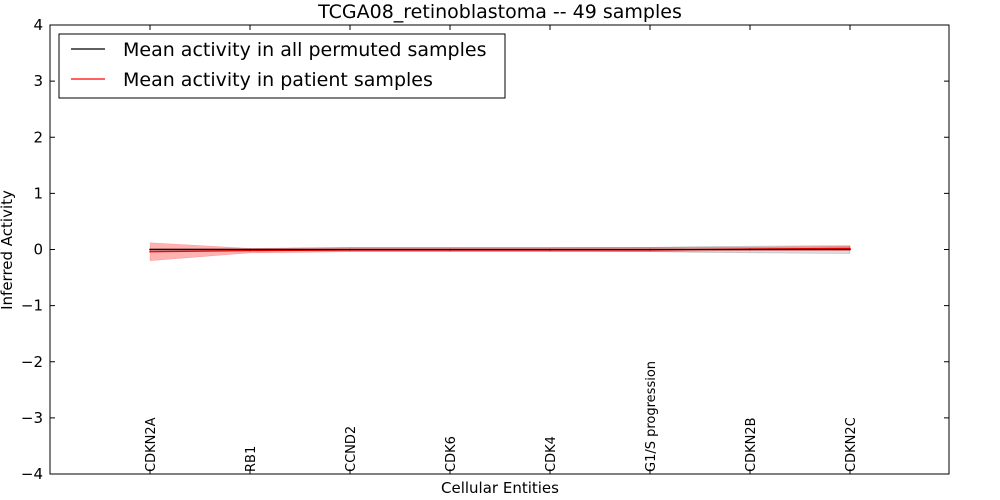  I want to click on y-tick-label: 0, so click(38, 250).